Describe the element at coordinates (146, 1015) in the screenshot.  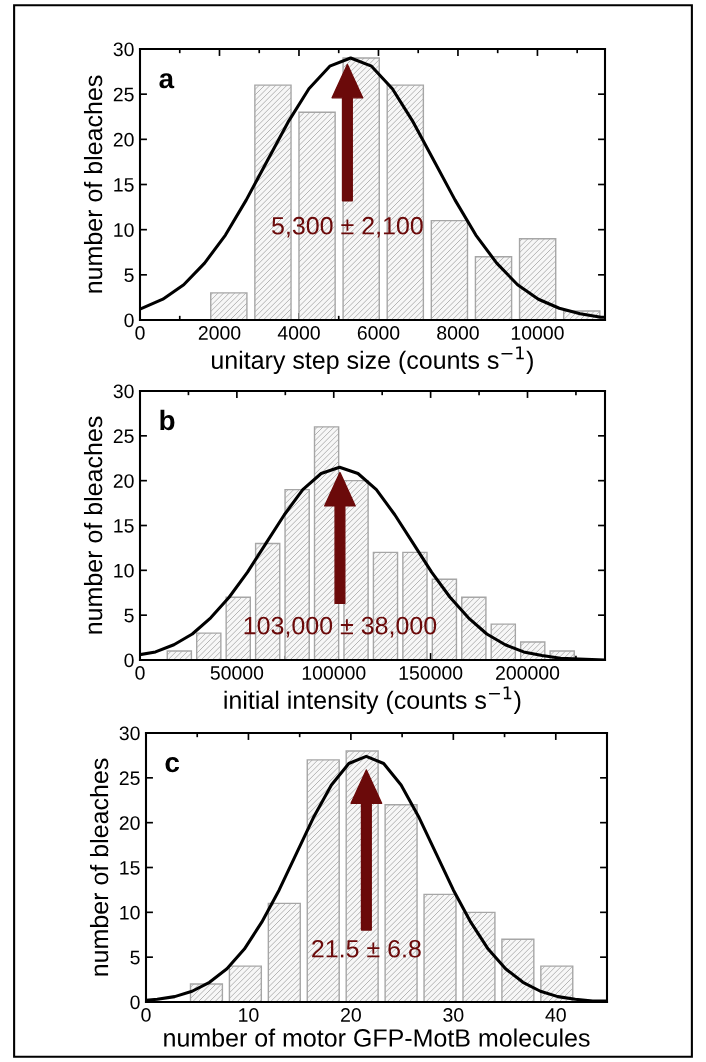
I see `x-tick-label: 0` at that location.